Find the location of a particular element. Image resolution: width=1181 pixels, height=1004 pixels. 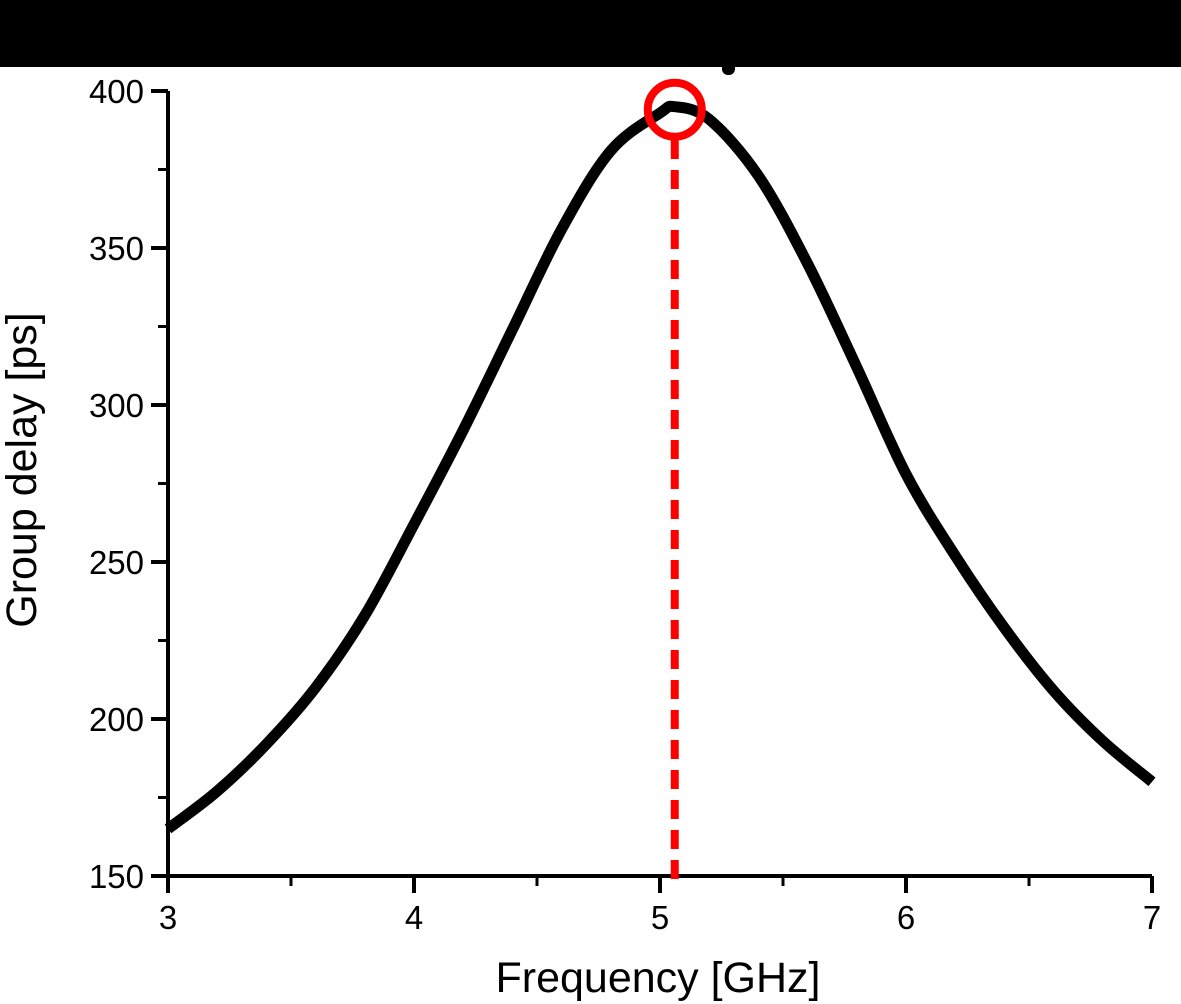

x-axis-title: Frequency [GHz] is located at coordinates (658, 978).